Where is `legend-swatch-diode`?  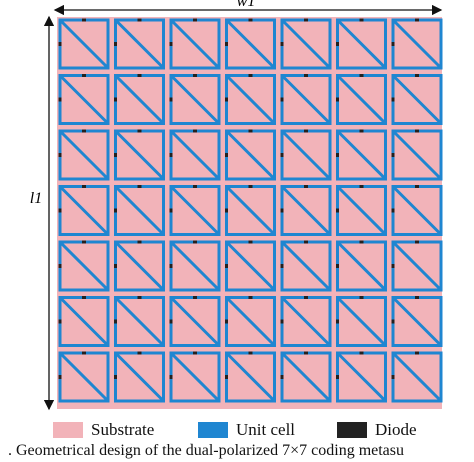
legend-swatch-diode is located at coordinates (352, 430).